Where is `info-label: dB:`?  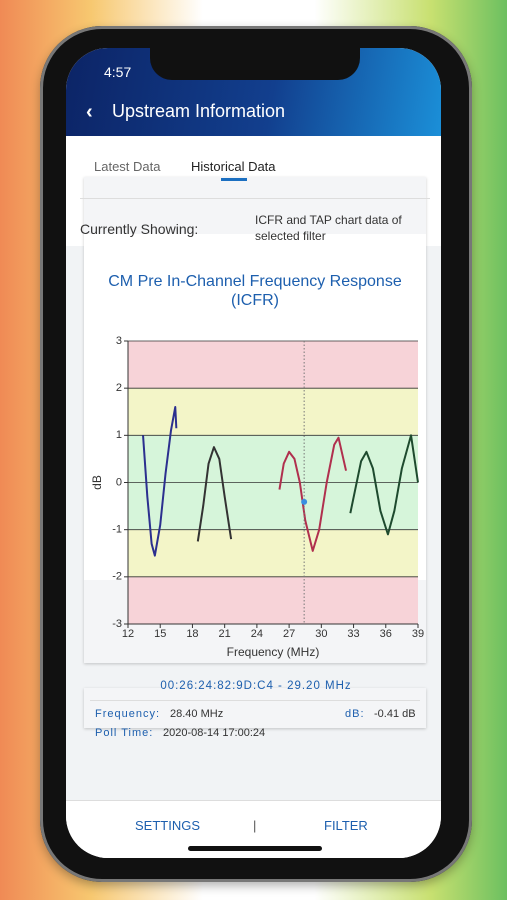
info-label: dB: is located at coordinates (355, 714).